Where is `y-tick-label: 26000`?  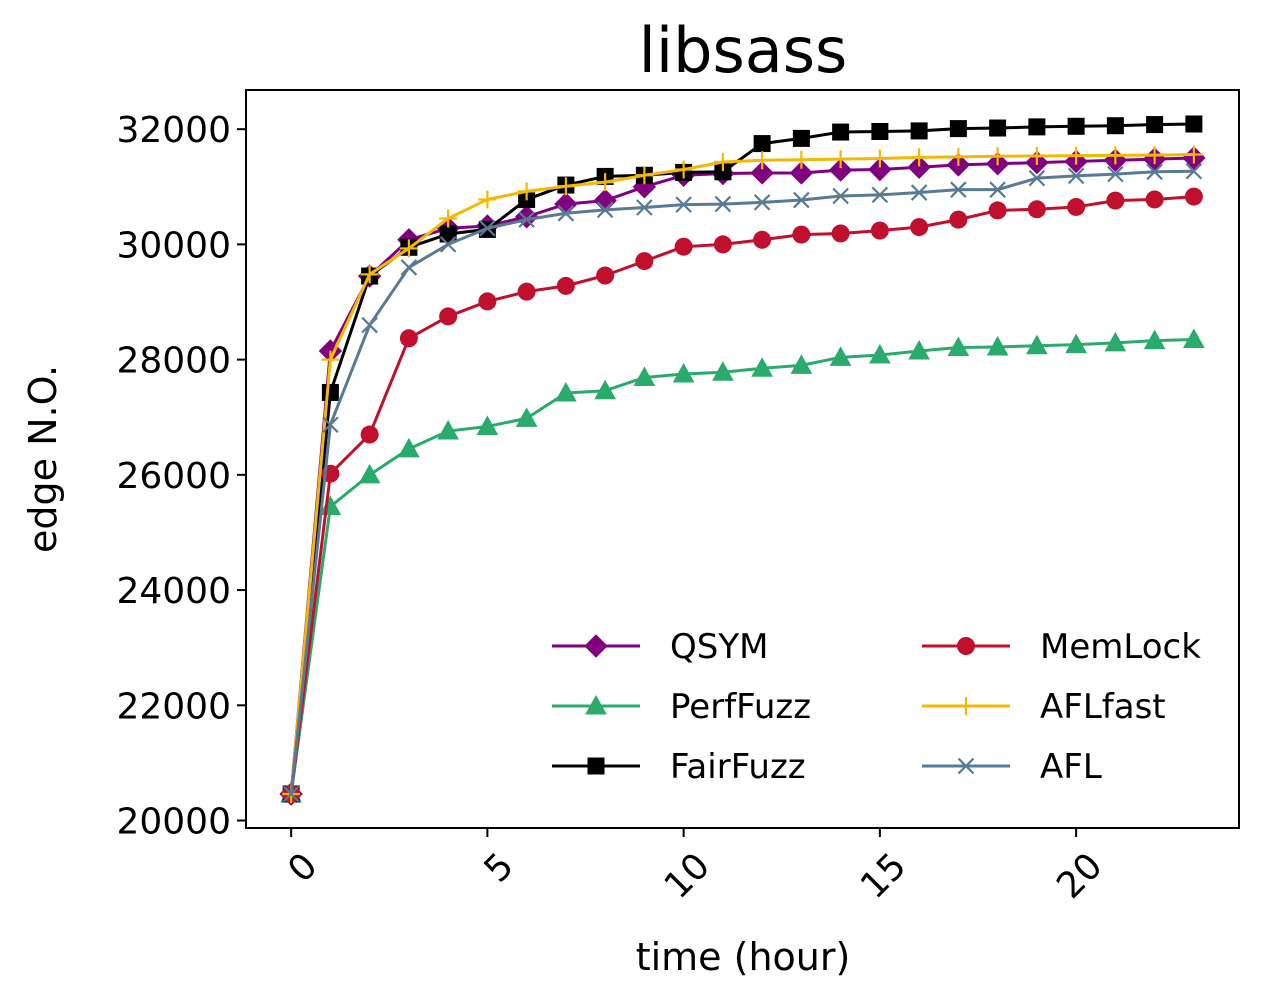
y-tick-label: 26000 is located at coordinates (173, 476).